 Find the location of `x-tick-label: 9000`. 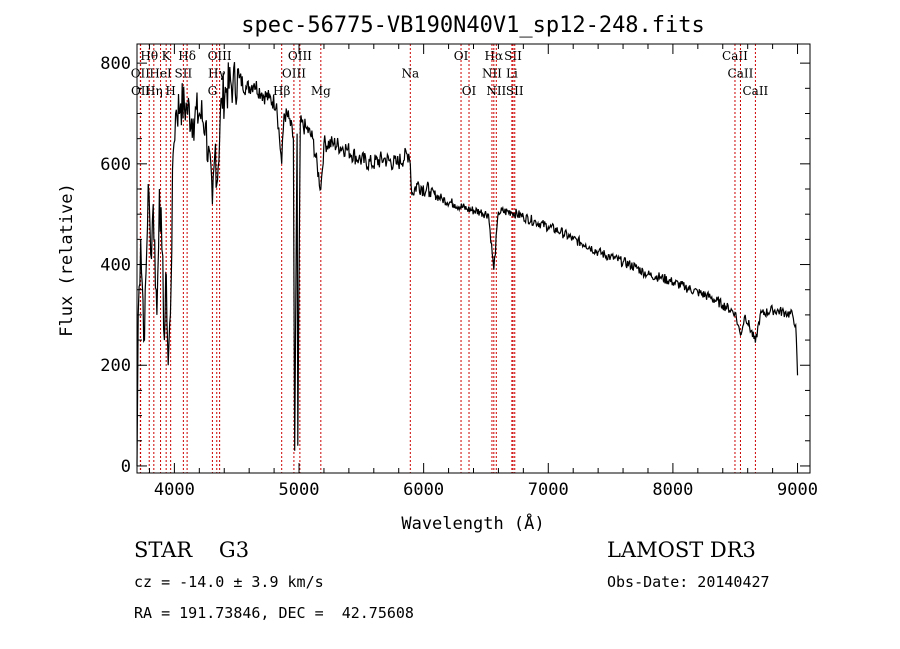

x-tick-label: 9000 is located at coordinates (797, 490).